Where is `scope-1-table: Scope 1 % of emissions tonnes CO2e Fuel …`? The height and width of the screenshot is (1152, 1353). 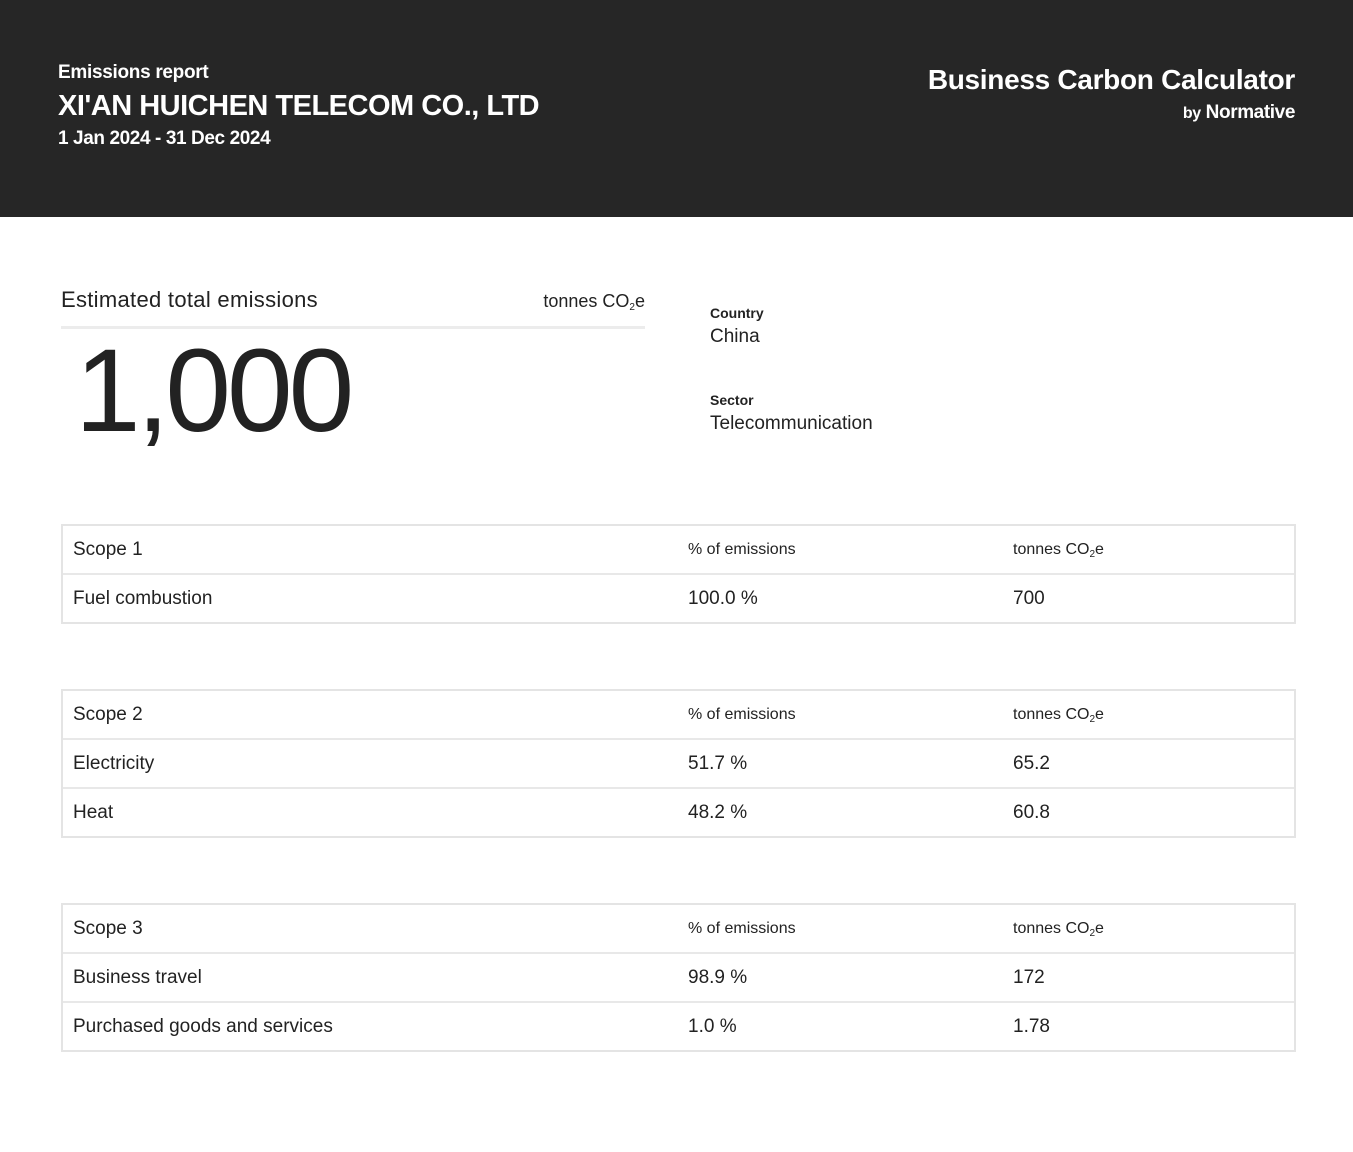 scope-1-table: Scope 1 % of emissions tonnes CO2e Fuel … is located at coordinates (678, 574).